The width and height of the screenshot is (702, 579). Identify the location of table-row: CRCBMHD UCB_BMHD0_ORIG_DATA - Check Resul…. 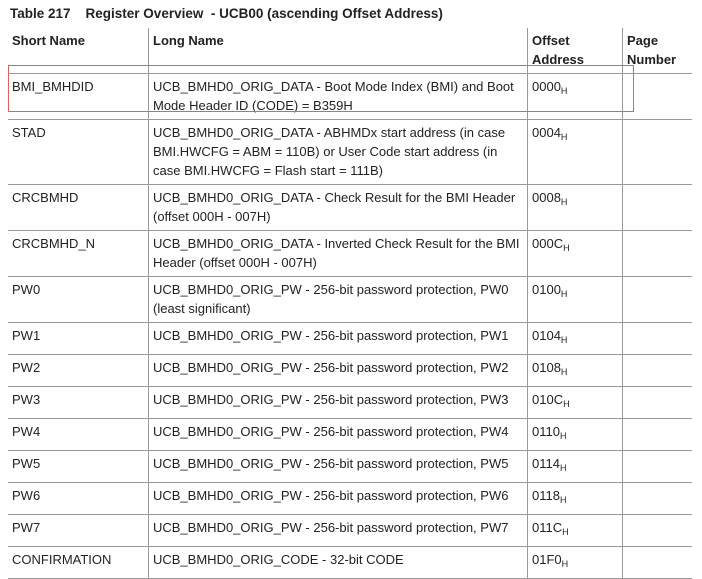
(350, 207).